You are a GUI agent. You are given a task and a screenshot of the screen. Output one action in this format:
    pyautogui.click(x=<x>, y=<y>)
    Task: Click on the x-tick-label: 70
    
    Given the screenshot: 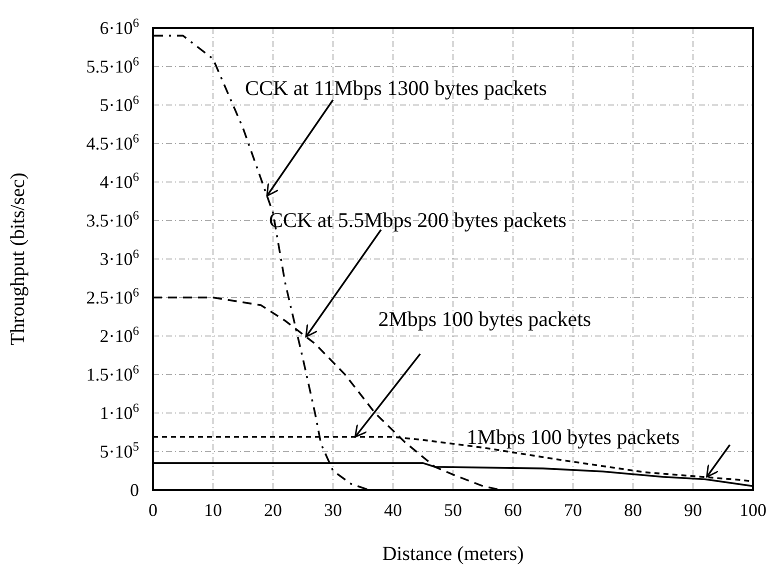 What is the action you would take?
    pyautogui.click(x=573, y=510)
    